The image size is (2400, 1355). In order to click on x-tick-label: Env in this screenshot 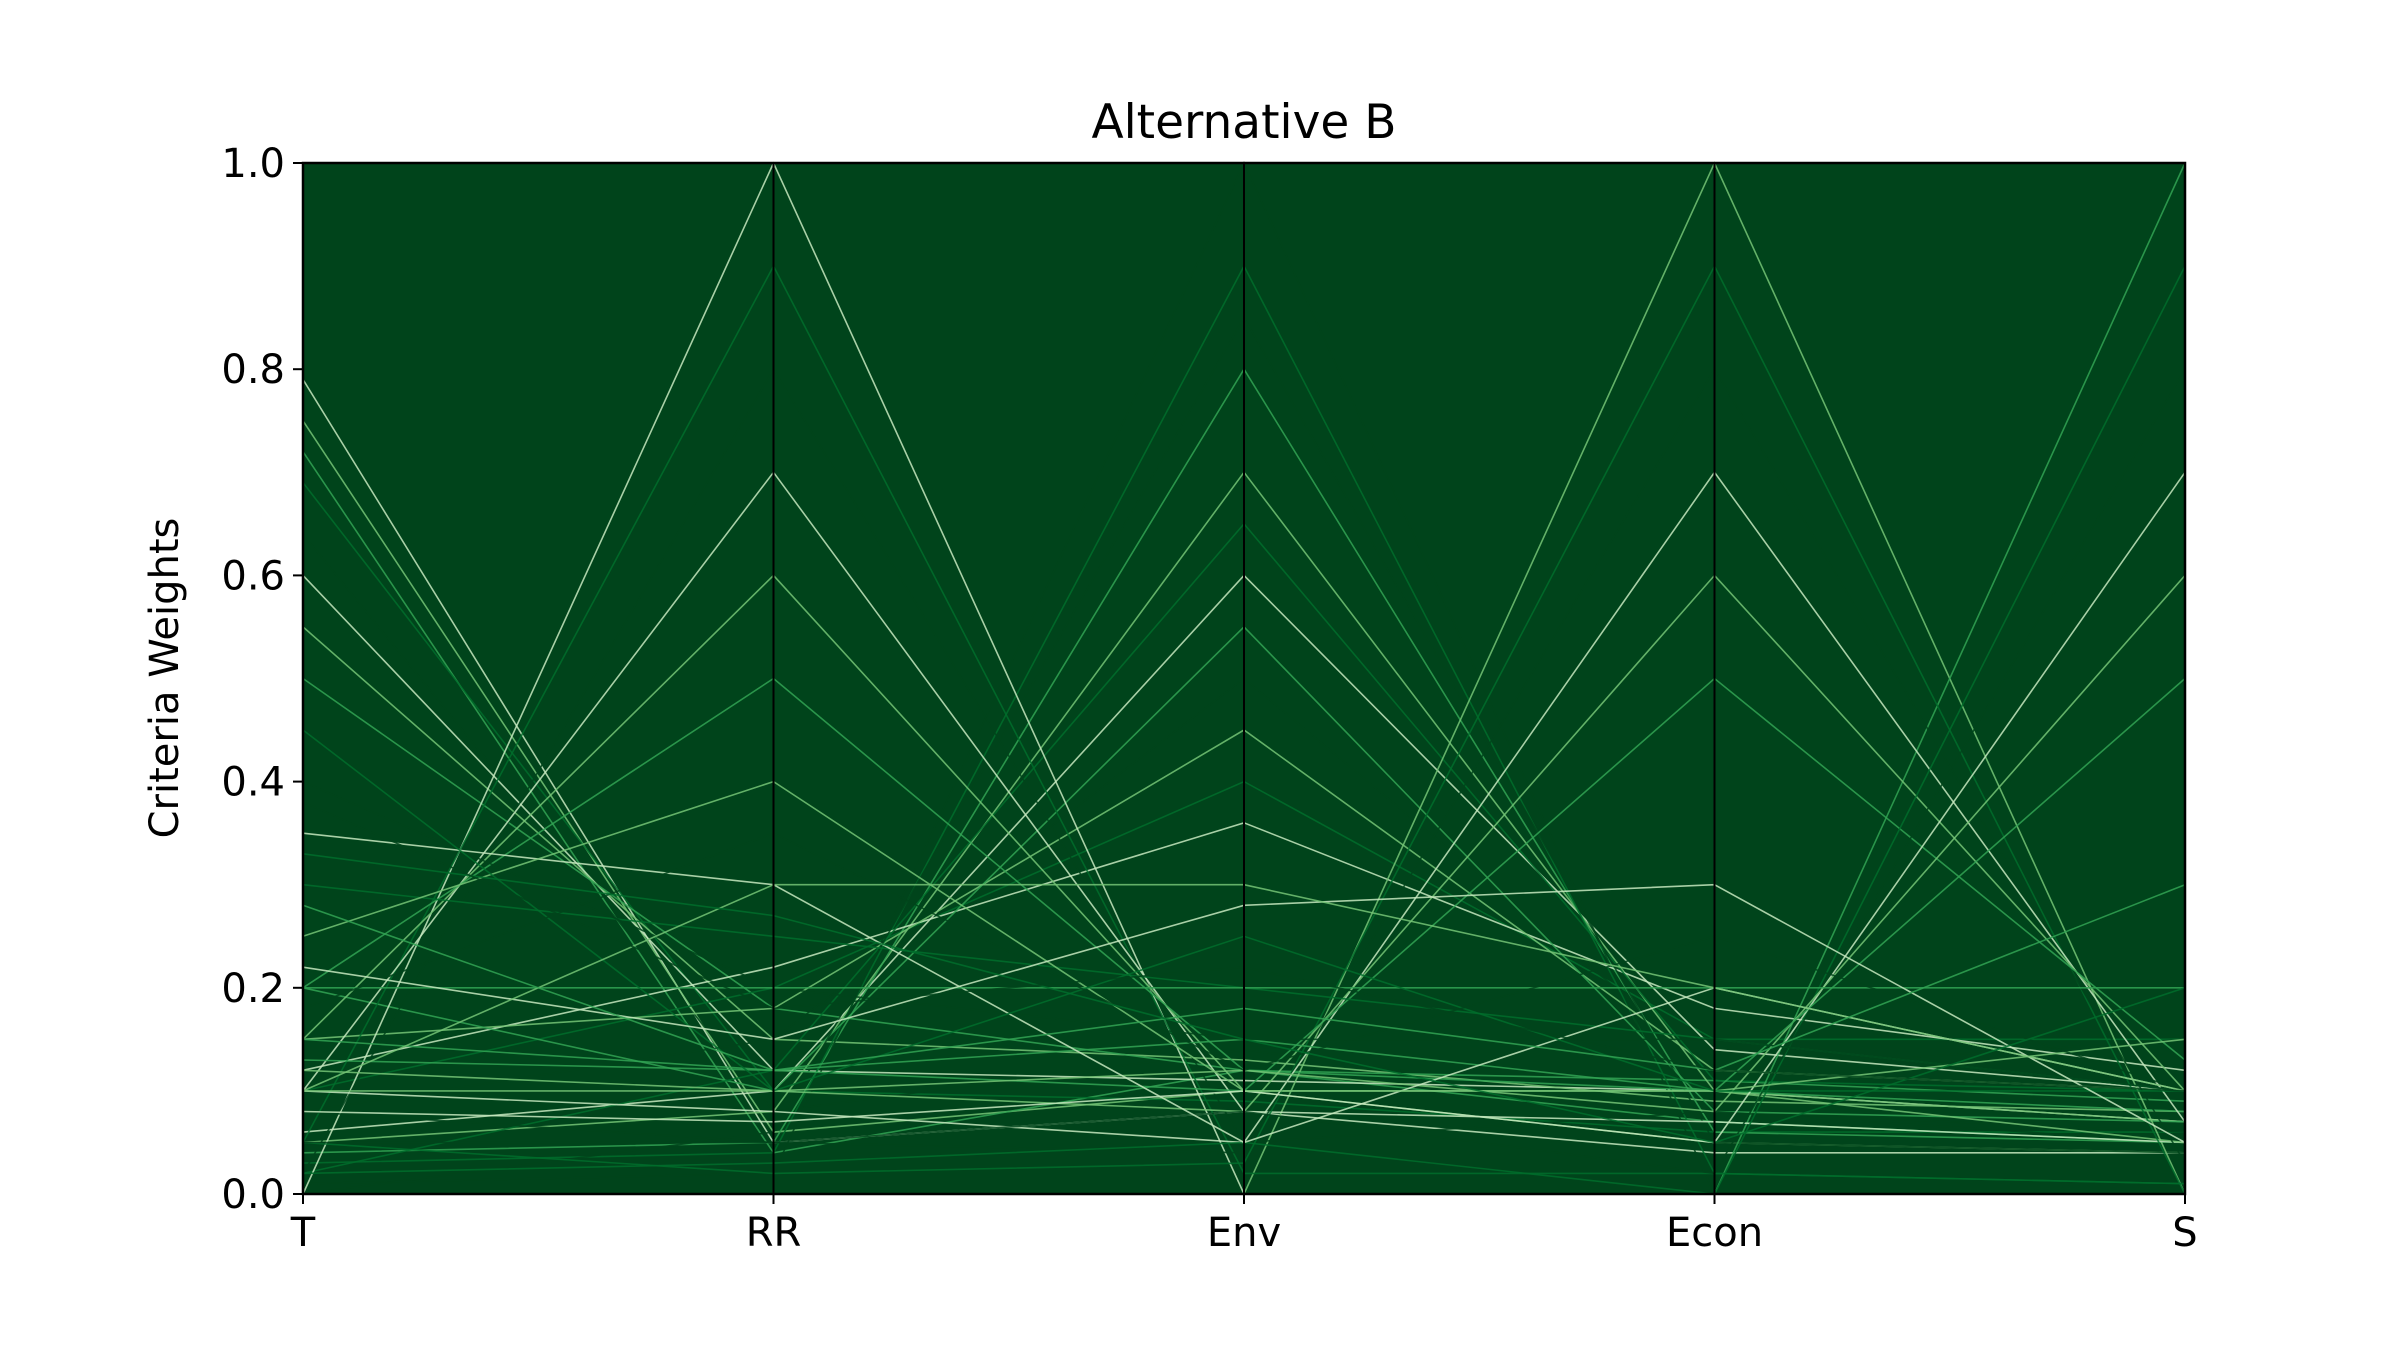, I will do `click(1244, 1233)`.